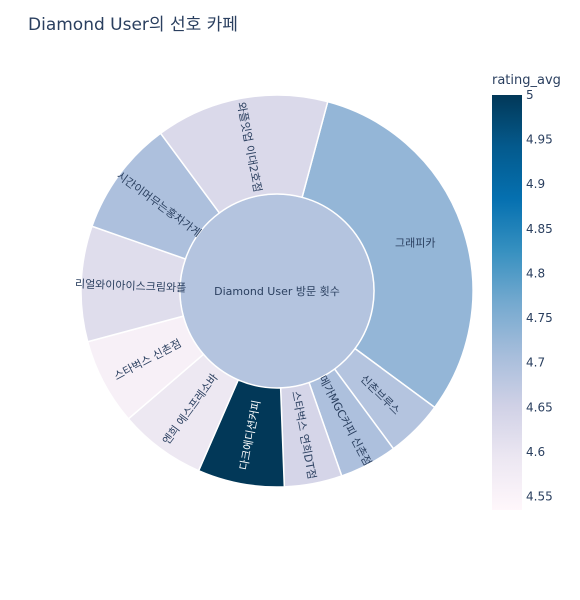 The image size is (580, 600). I want to click on colorbar-tick-label: 4.95, so click(539, 140).